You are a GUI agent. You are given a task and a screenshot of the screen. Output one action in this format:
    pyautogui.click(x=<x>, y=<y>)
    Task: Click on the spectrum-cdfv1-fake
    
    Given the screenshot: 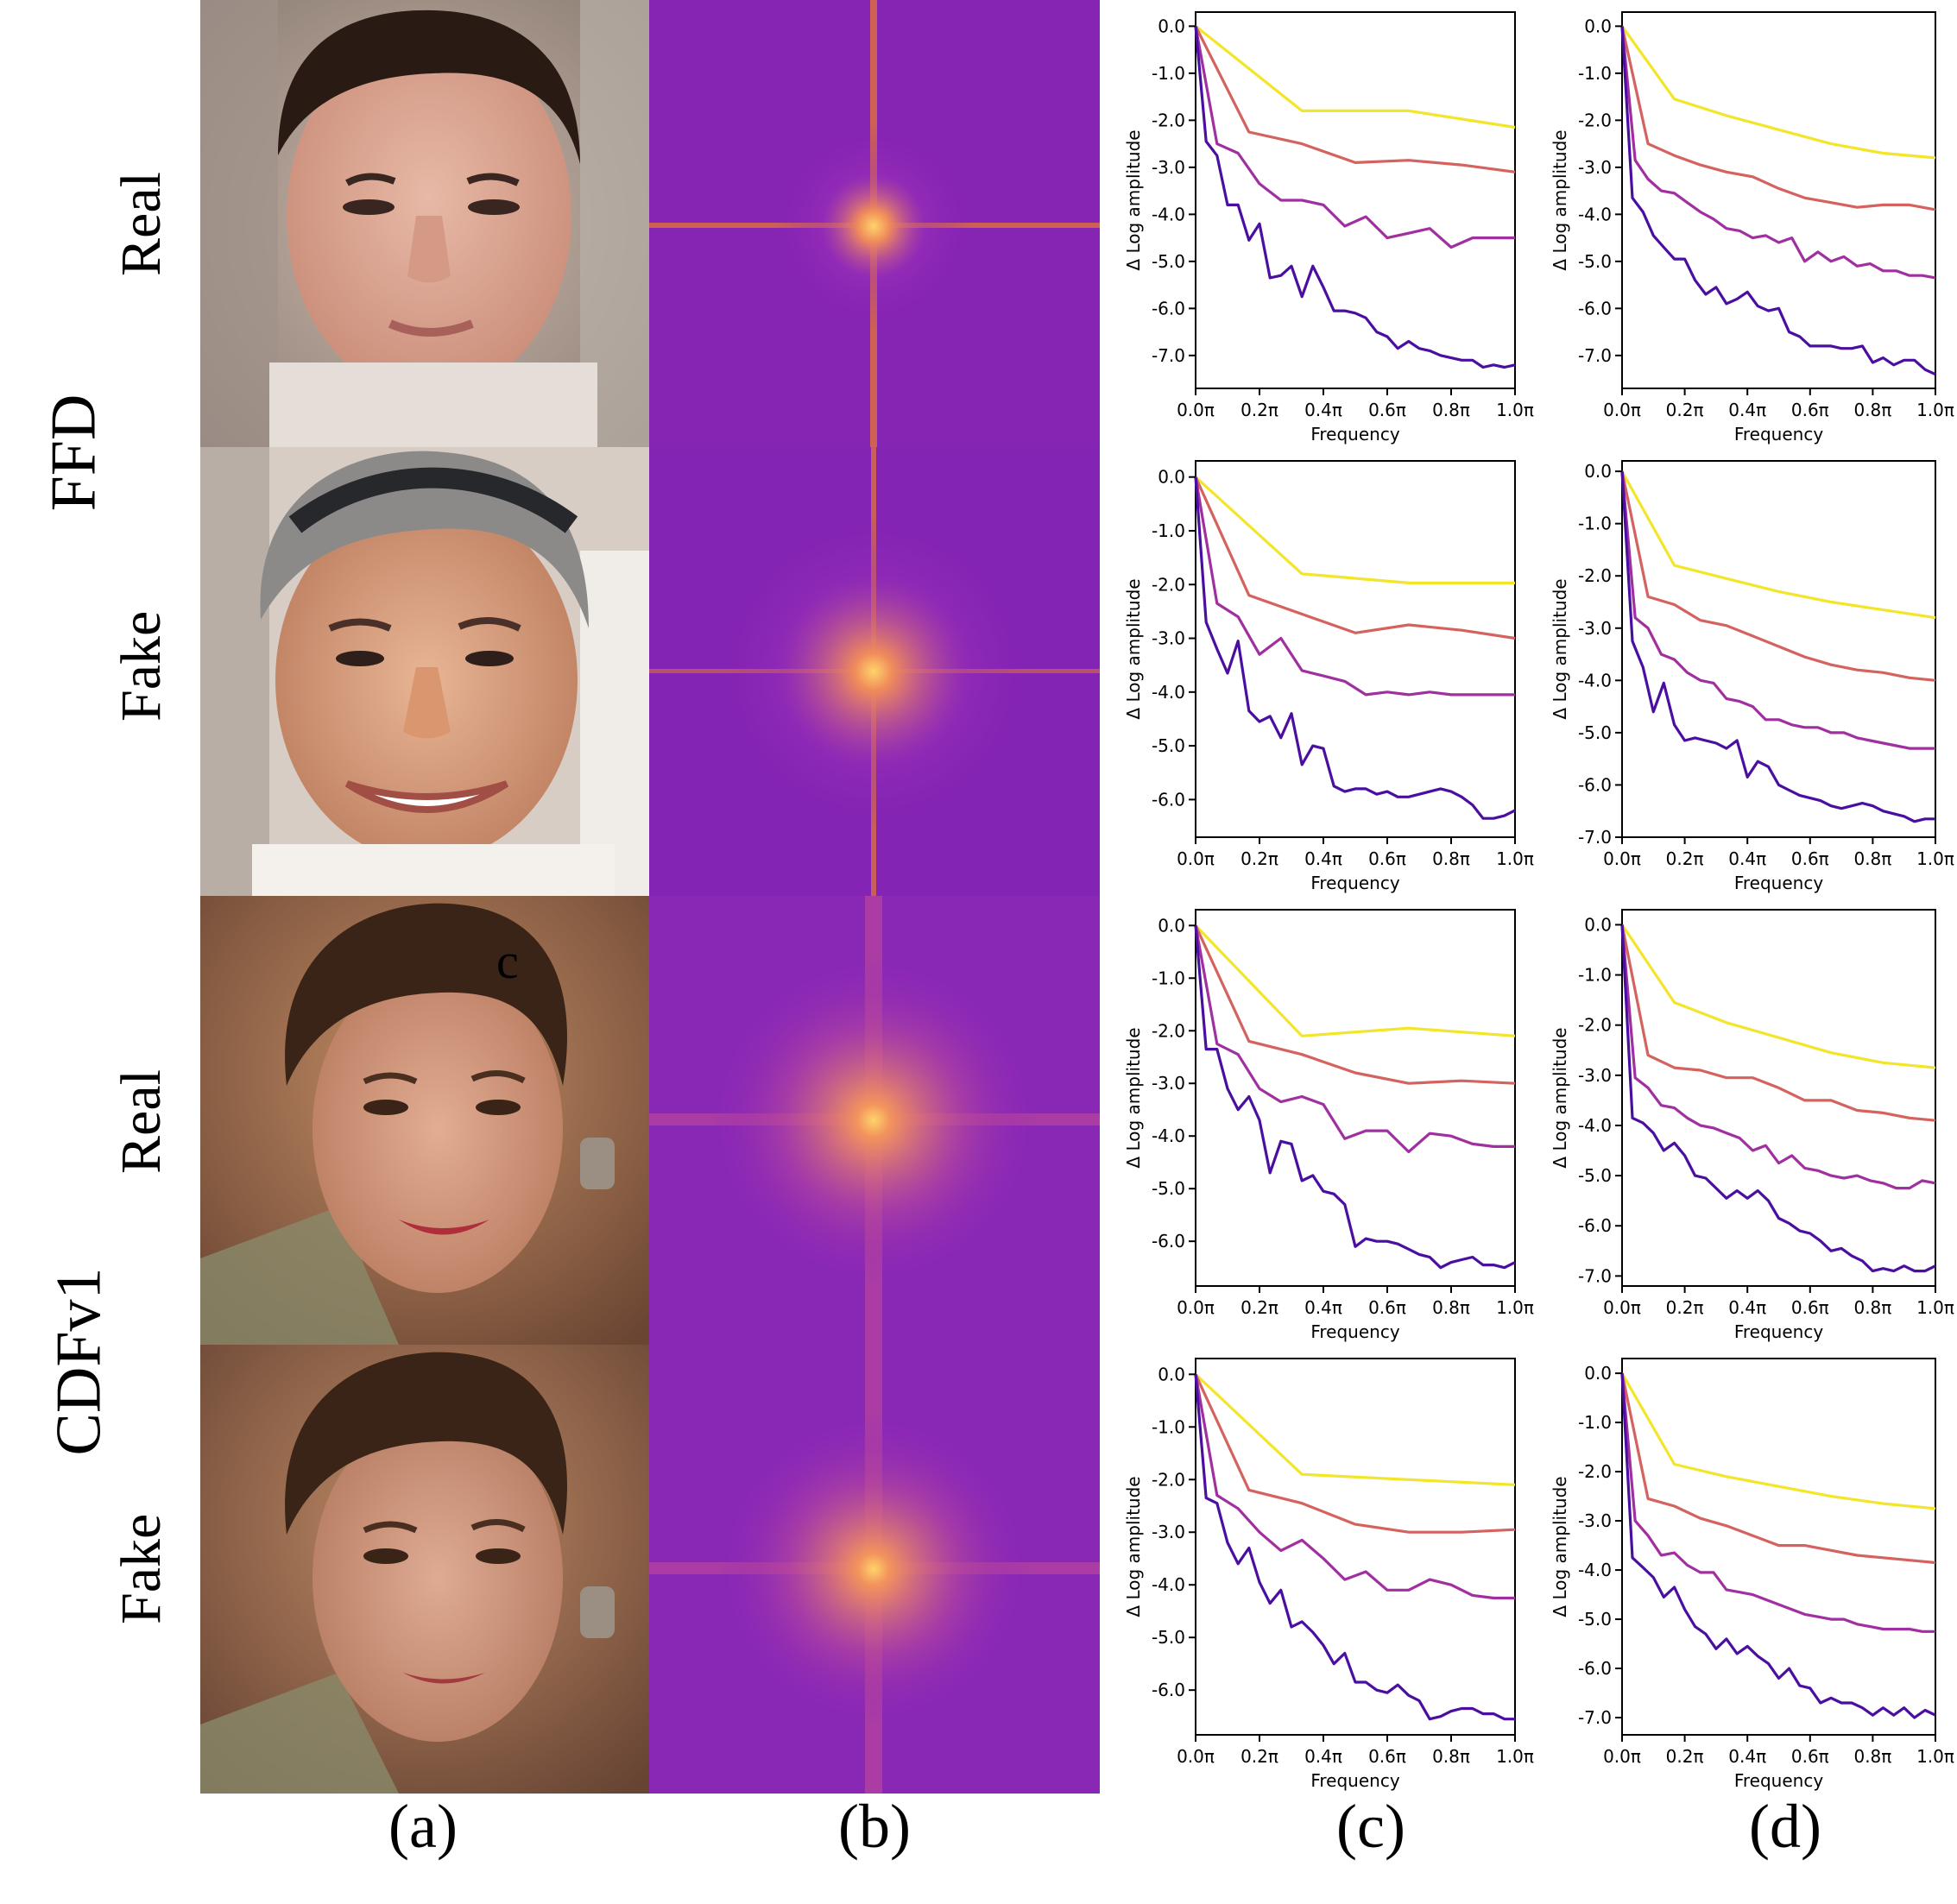 What is the action you would take?
    pyautogui.click(x=875, y=1570)
    